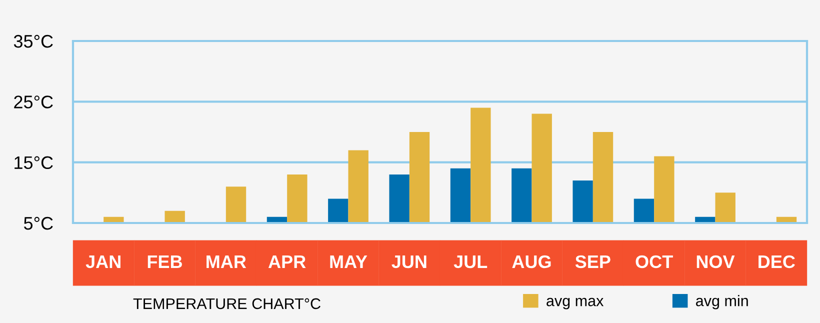 The image size is (820, 323). Describe the element at coordinates (409, 262) in the screenshot. I see `x-tick-label: JUN` at that location.